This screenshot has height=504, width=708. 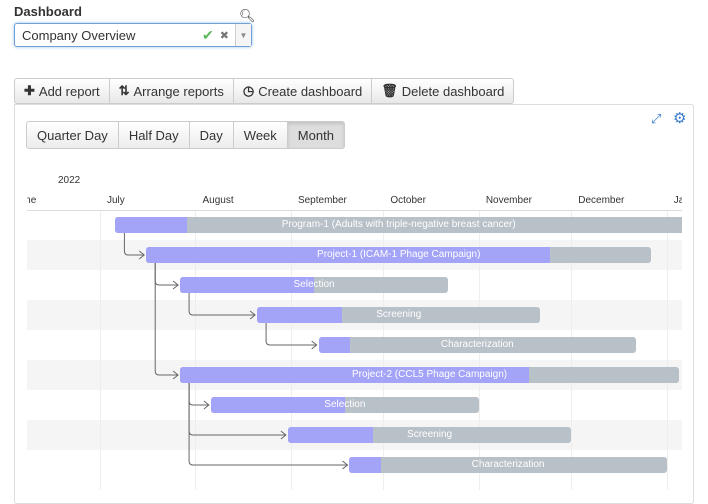 What do you see at coordinates (408, 200) in the screenshot?
I see `month-label: October` at bounding box center [408, 200].